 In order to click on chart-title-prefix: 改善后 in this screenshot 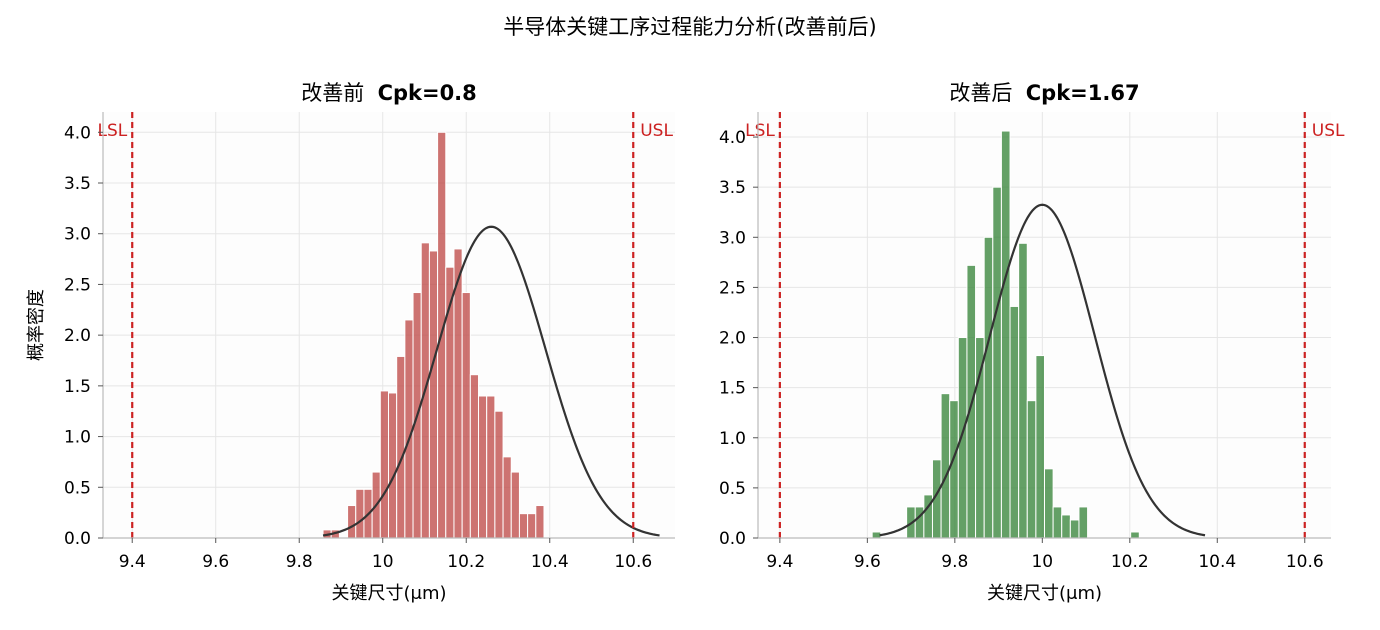, I will do `click(987, 93)`.